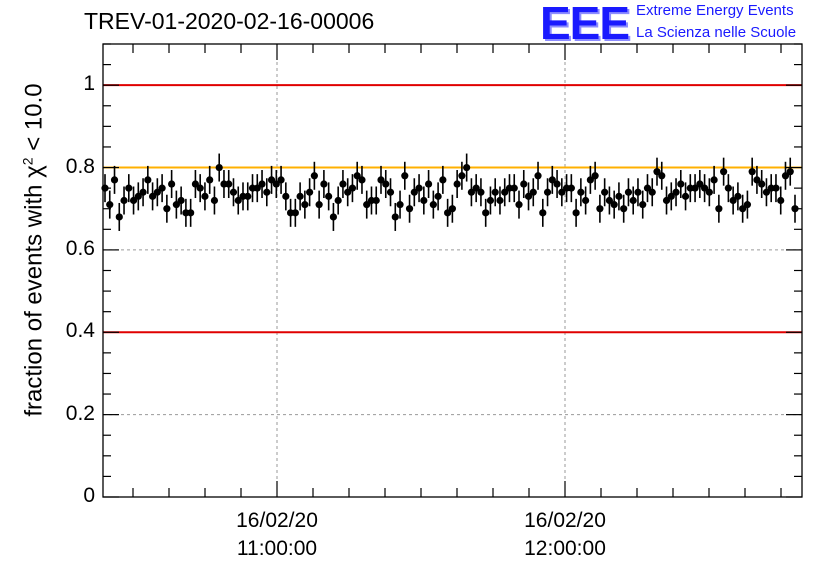  I want to click on y-tick-label: 0.6, so click(80, 248).